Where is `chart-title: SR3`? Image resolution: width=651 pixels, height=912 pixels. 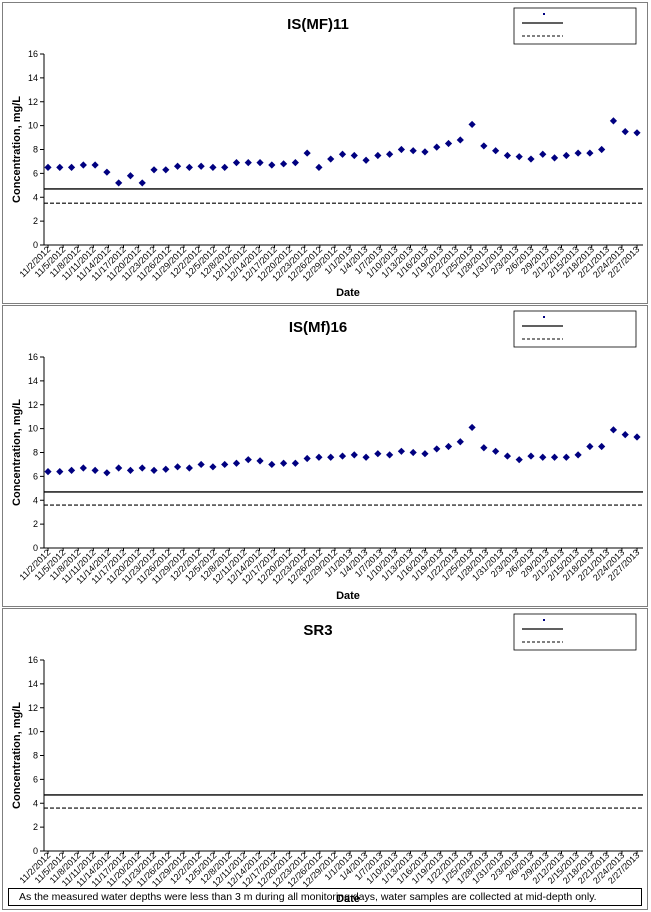 chart-title: SR3 is located at coordinates (317, 630).